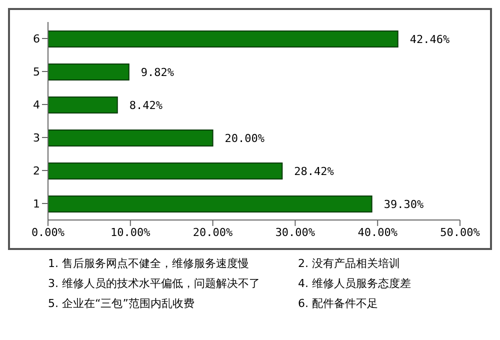 Image resolution: width=500 pixels, height=340 pixels. Describe the element at coordinates (430, 39) in the screenshot. I see `data-label: 42.46%` at that location.